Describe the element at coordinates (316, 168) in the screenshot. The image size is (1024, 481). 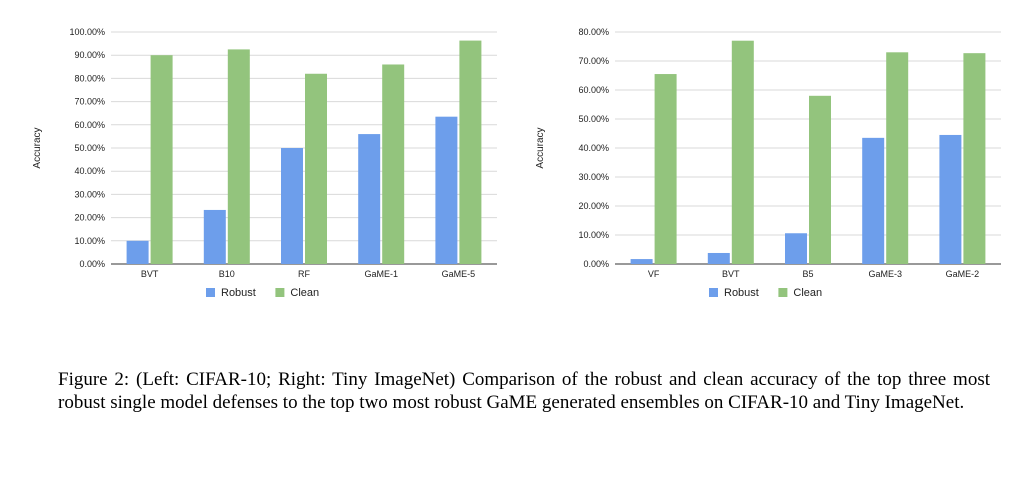
I see `bar-clean-rf` at that location.